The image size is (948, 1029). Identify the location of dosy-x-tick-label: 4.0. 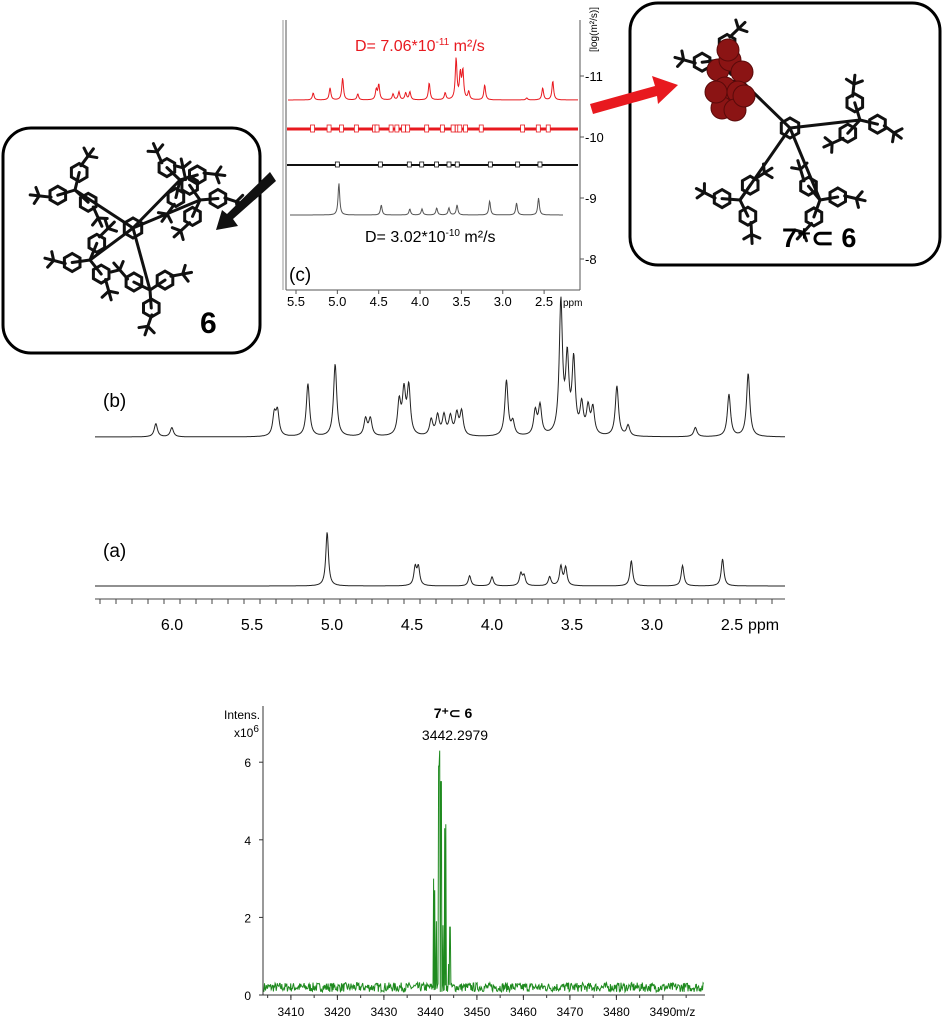
(420, 301).